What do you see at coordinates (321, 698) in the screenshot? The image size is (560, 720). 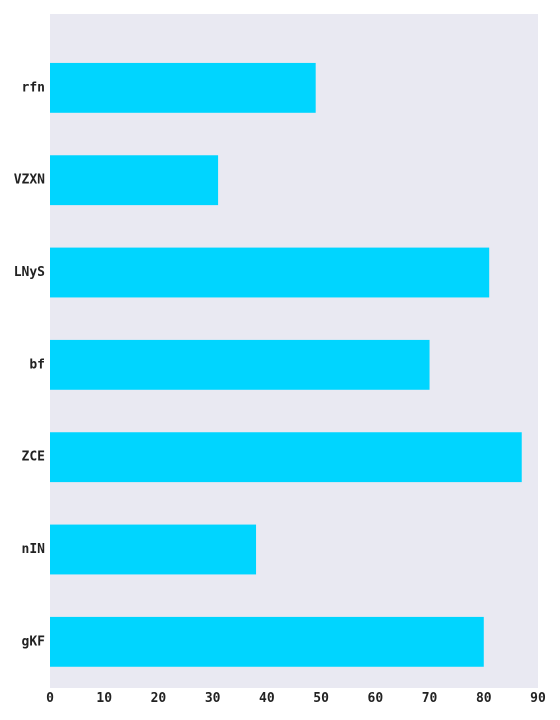 I see `x-tick-label: 50` at bounding box center [321, 698].